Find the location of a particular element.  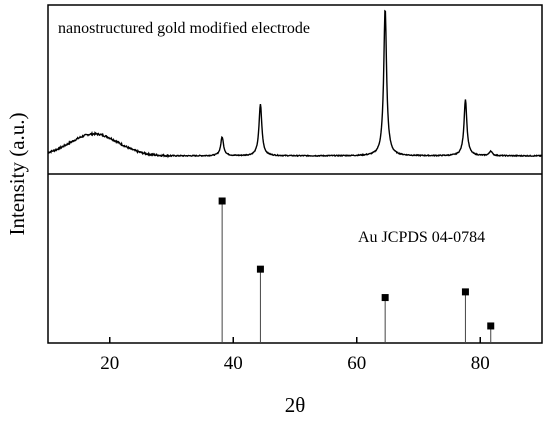

x-axis-label: 2θ is located at coordinates (295, 405).